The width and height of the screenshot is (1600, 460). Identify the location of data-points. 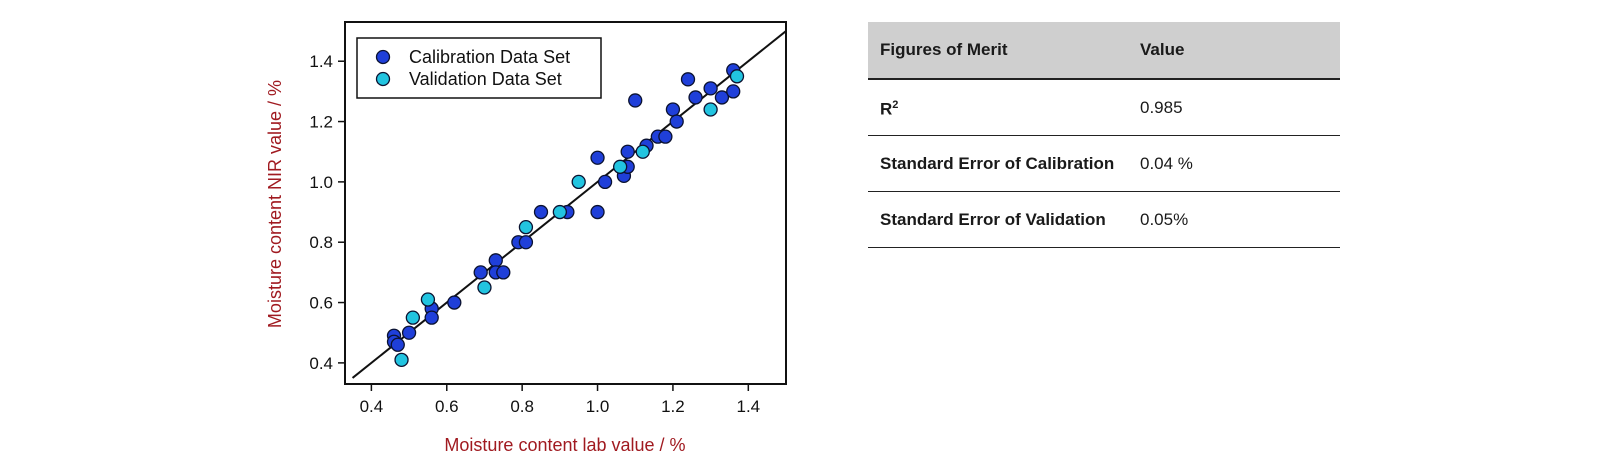
(565, 215).